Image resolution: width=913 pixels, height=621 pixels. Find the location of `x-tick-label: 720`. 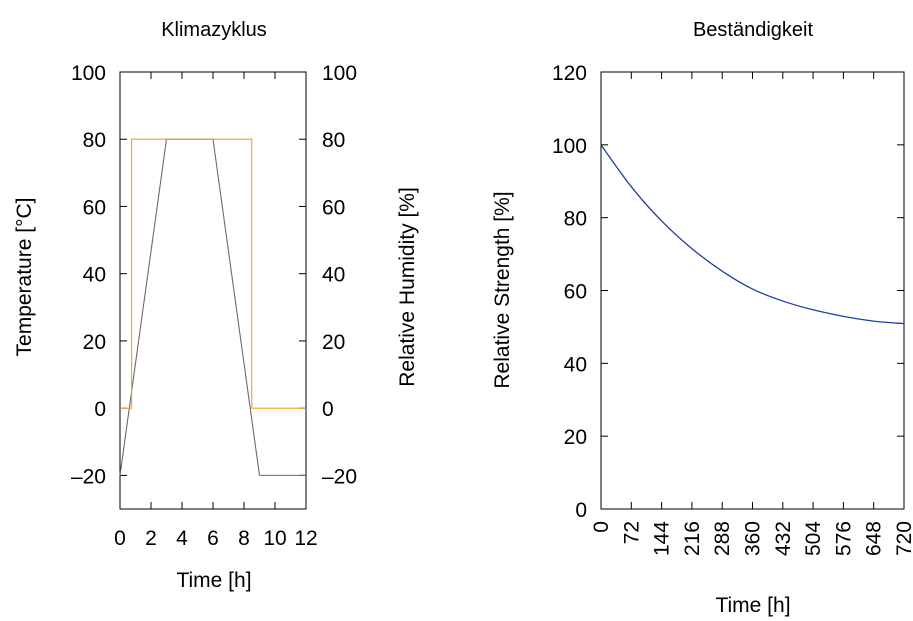

x-tick-label: 720 is located at coordinates (903, 538).